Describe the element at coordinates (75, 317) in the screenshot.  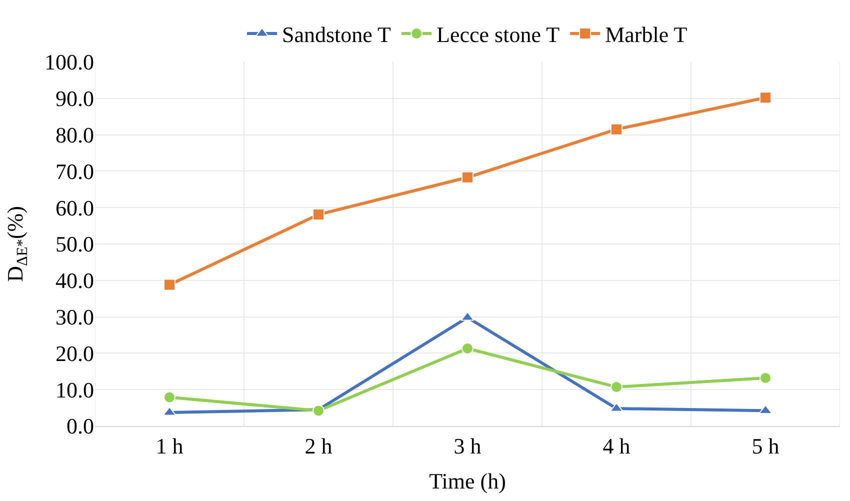
I see `y-tick-label: 30.0` at that location.